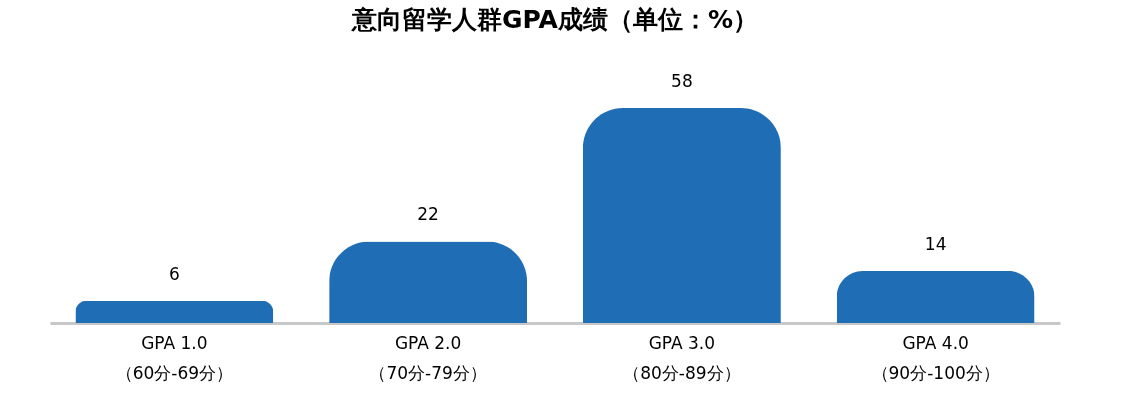 Image resolution: width=1142 pixels, height=413 pixels. What do you see at coordinates (682, 81) in the screenshot?
I see `data-label: 58` at bounding box center [682, 81].